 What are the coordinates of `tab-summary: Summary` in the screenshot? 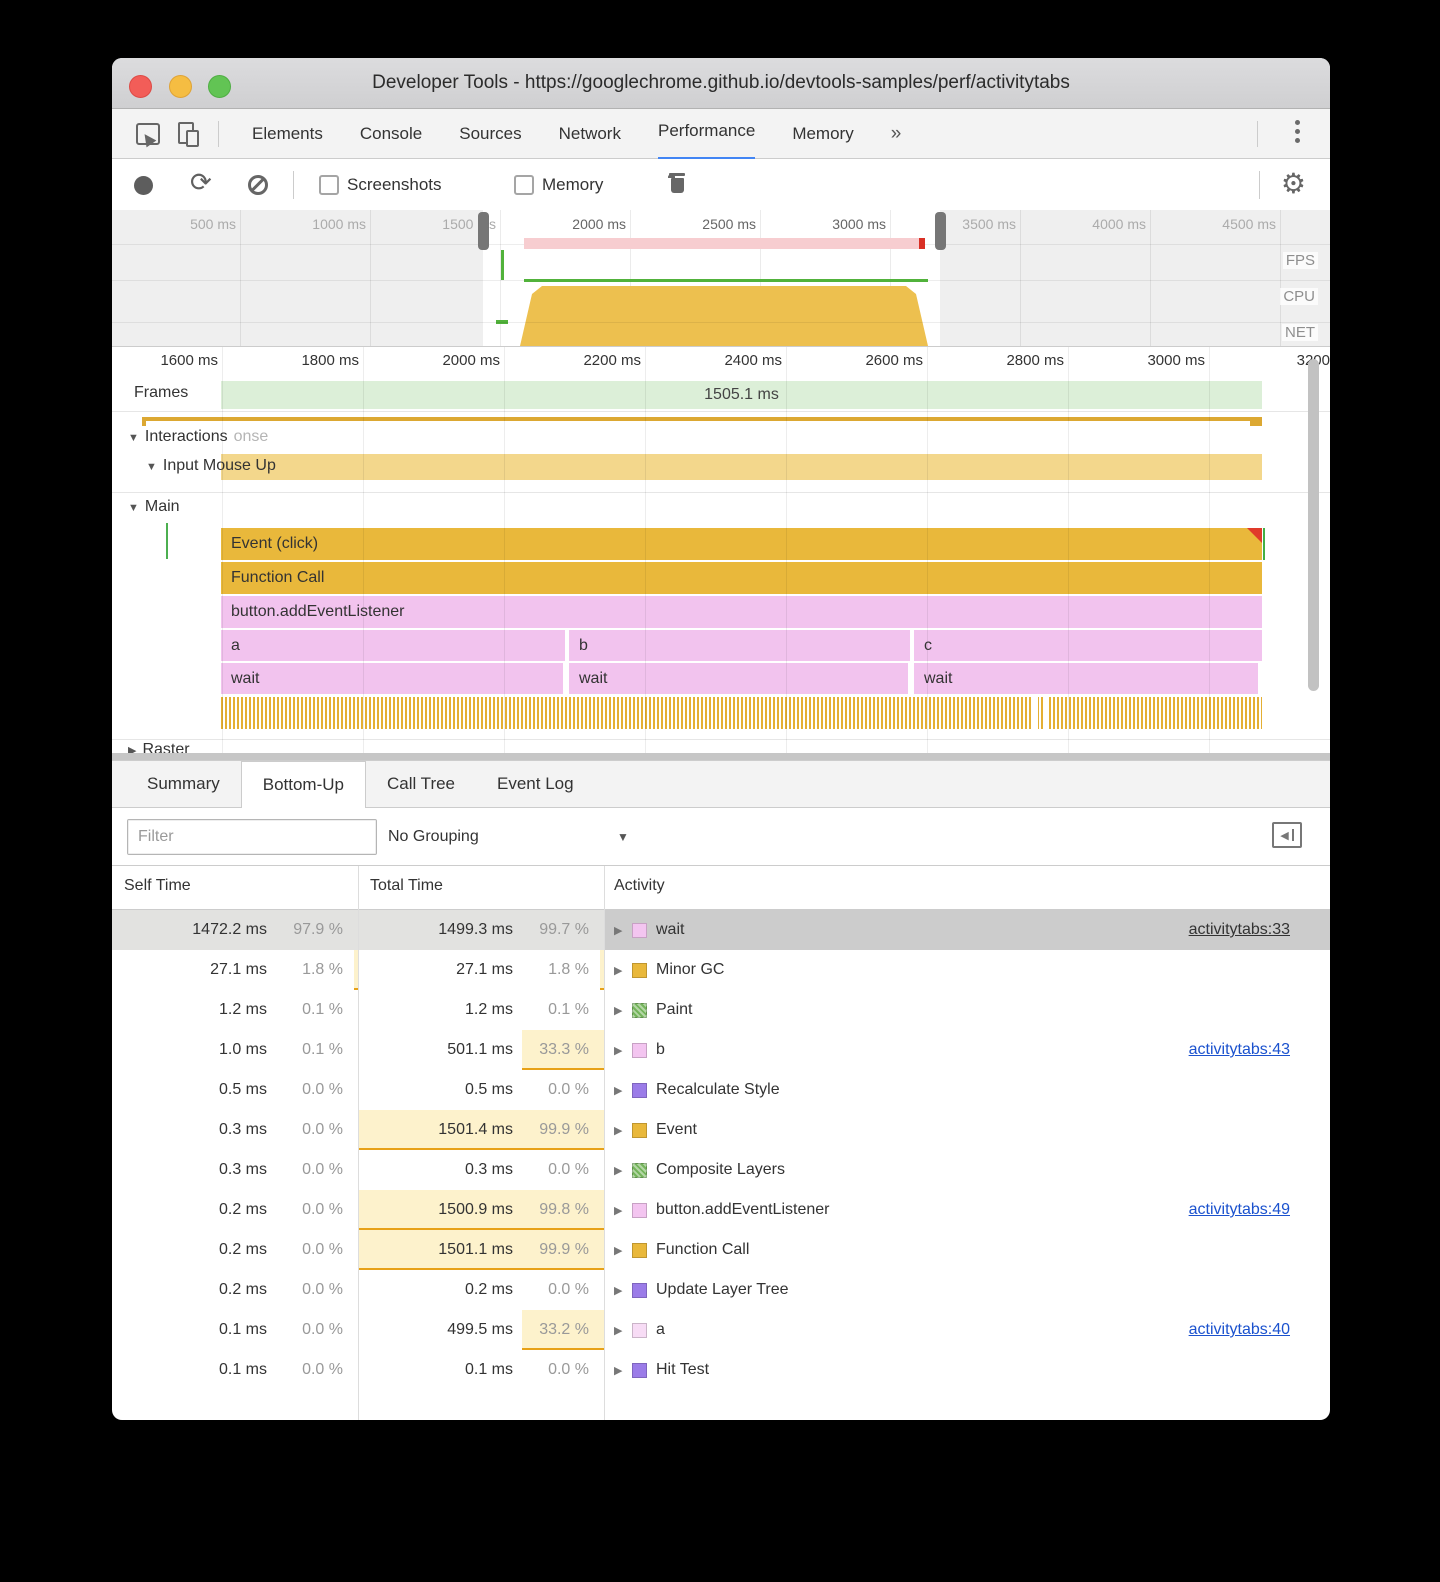 It's located at (183, 783).